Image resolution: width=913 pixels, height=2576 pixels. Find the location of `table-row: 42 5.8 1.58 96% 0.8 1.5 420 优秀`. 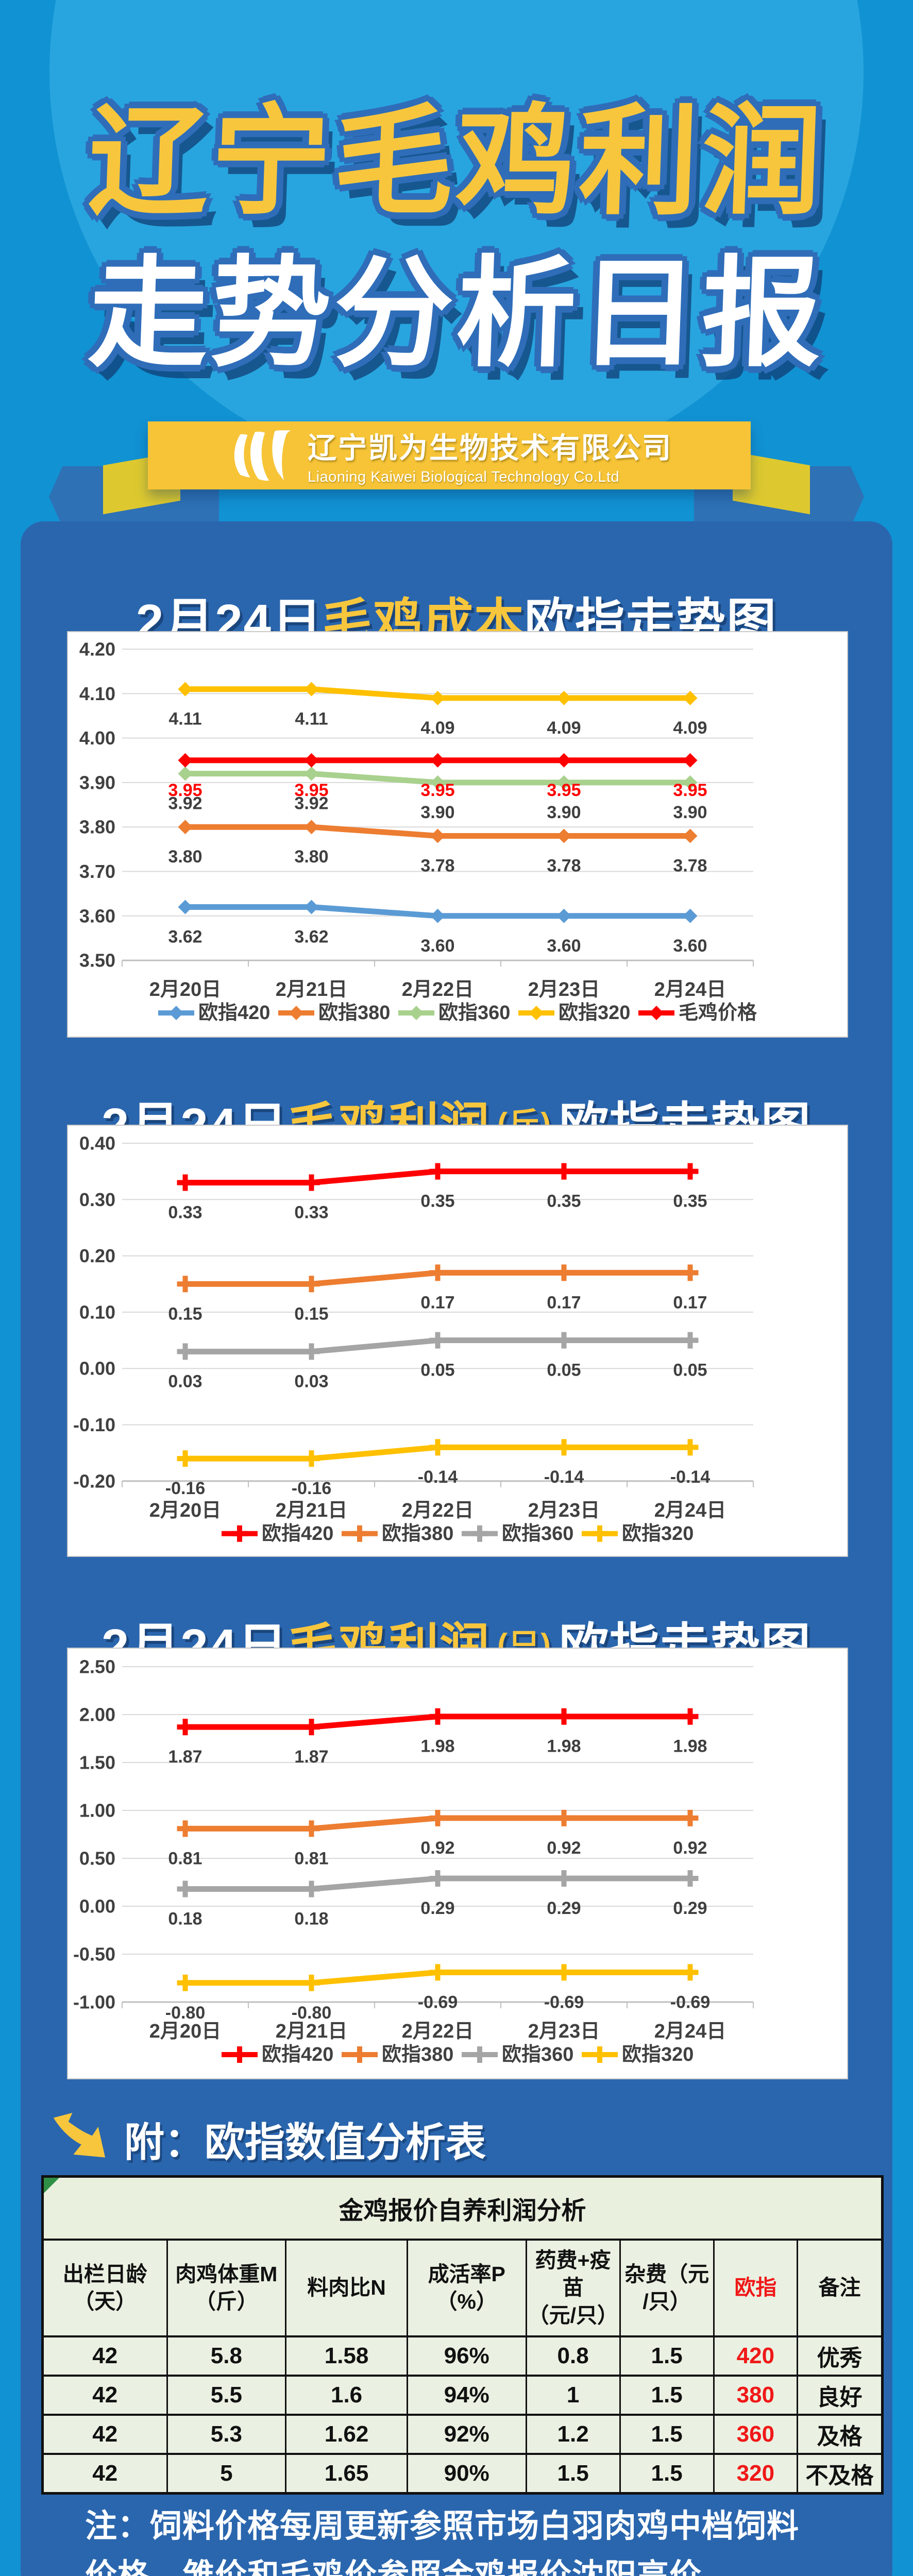

table-row: 42 5.8 1.58 96% 0.8 1.5 420 优秀 is located at coordinates (462, 2357).